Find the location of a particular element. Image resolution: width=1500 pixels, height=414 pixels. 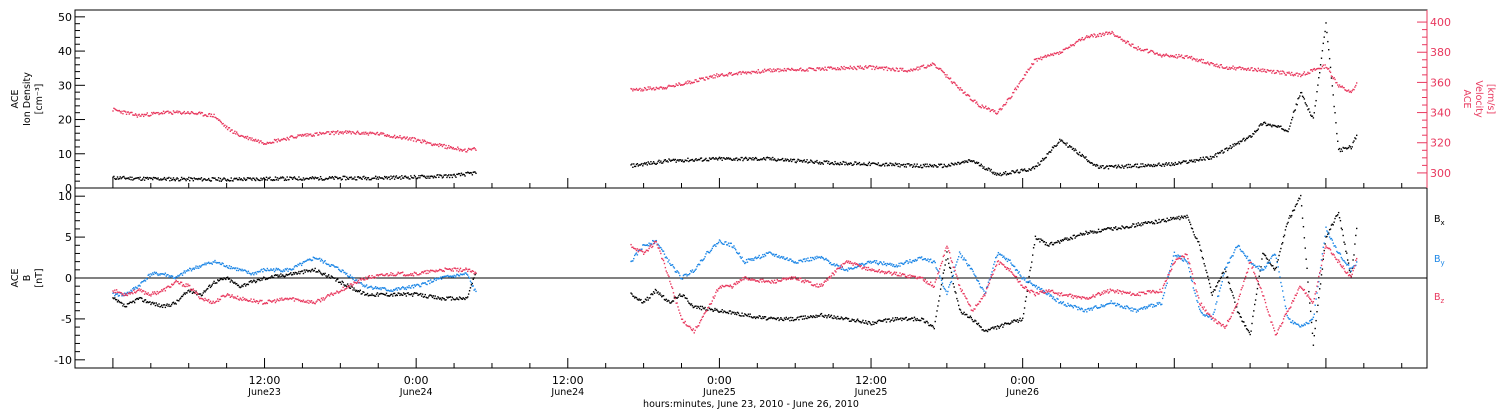

x-tick-time-label: 0:00 is located at coordinates (416, 380).